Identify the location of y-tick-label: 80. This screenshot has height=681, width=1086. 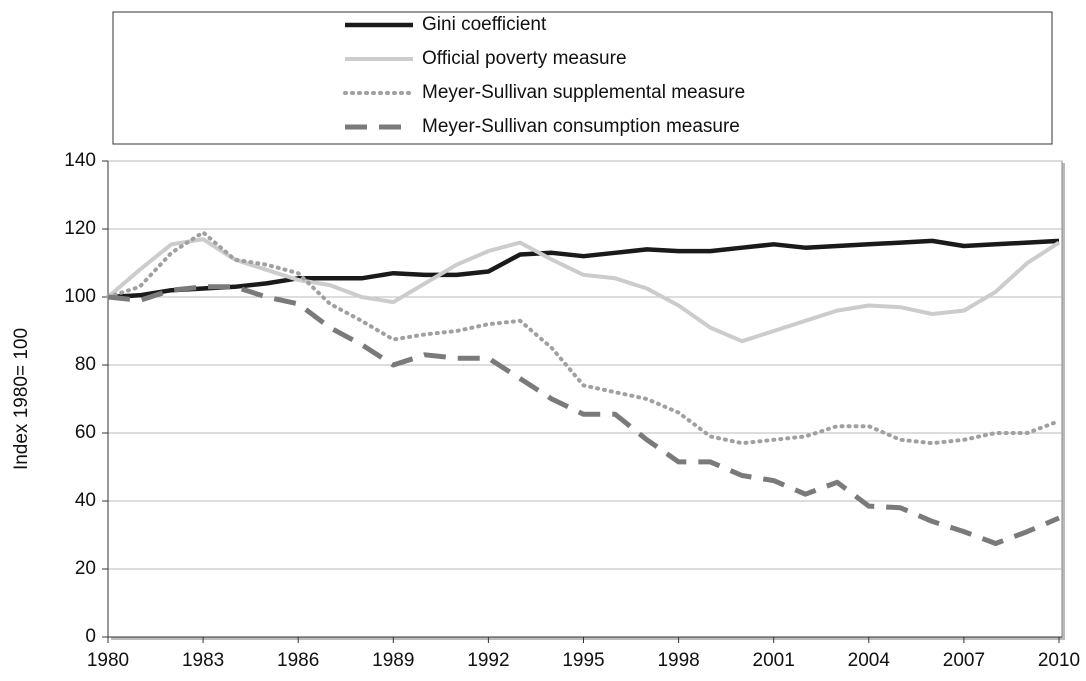
(85, 364).